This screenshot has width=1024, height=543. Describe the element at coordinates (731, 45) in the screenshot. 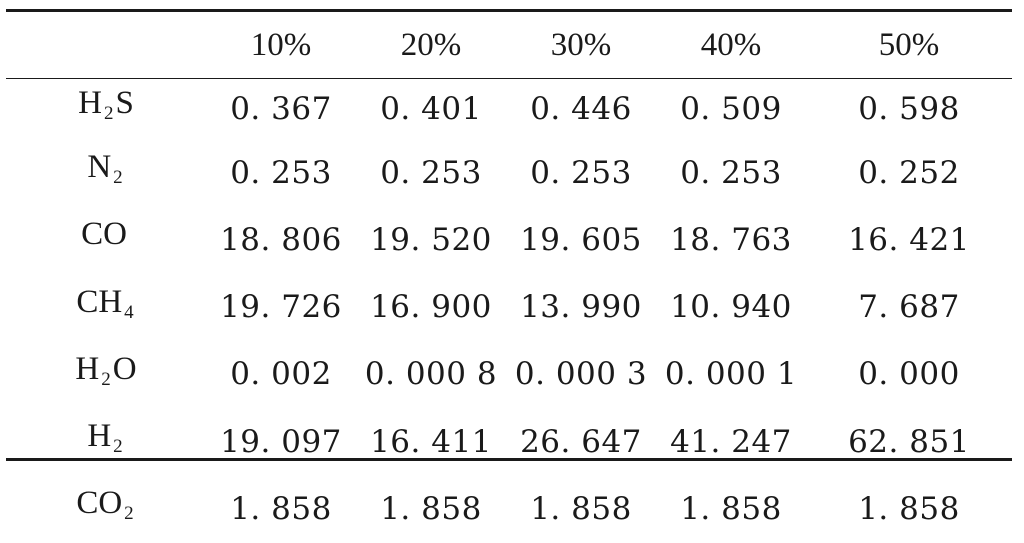

I see `header-cell-40pct: 40%` at that location.